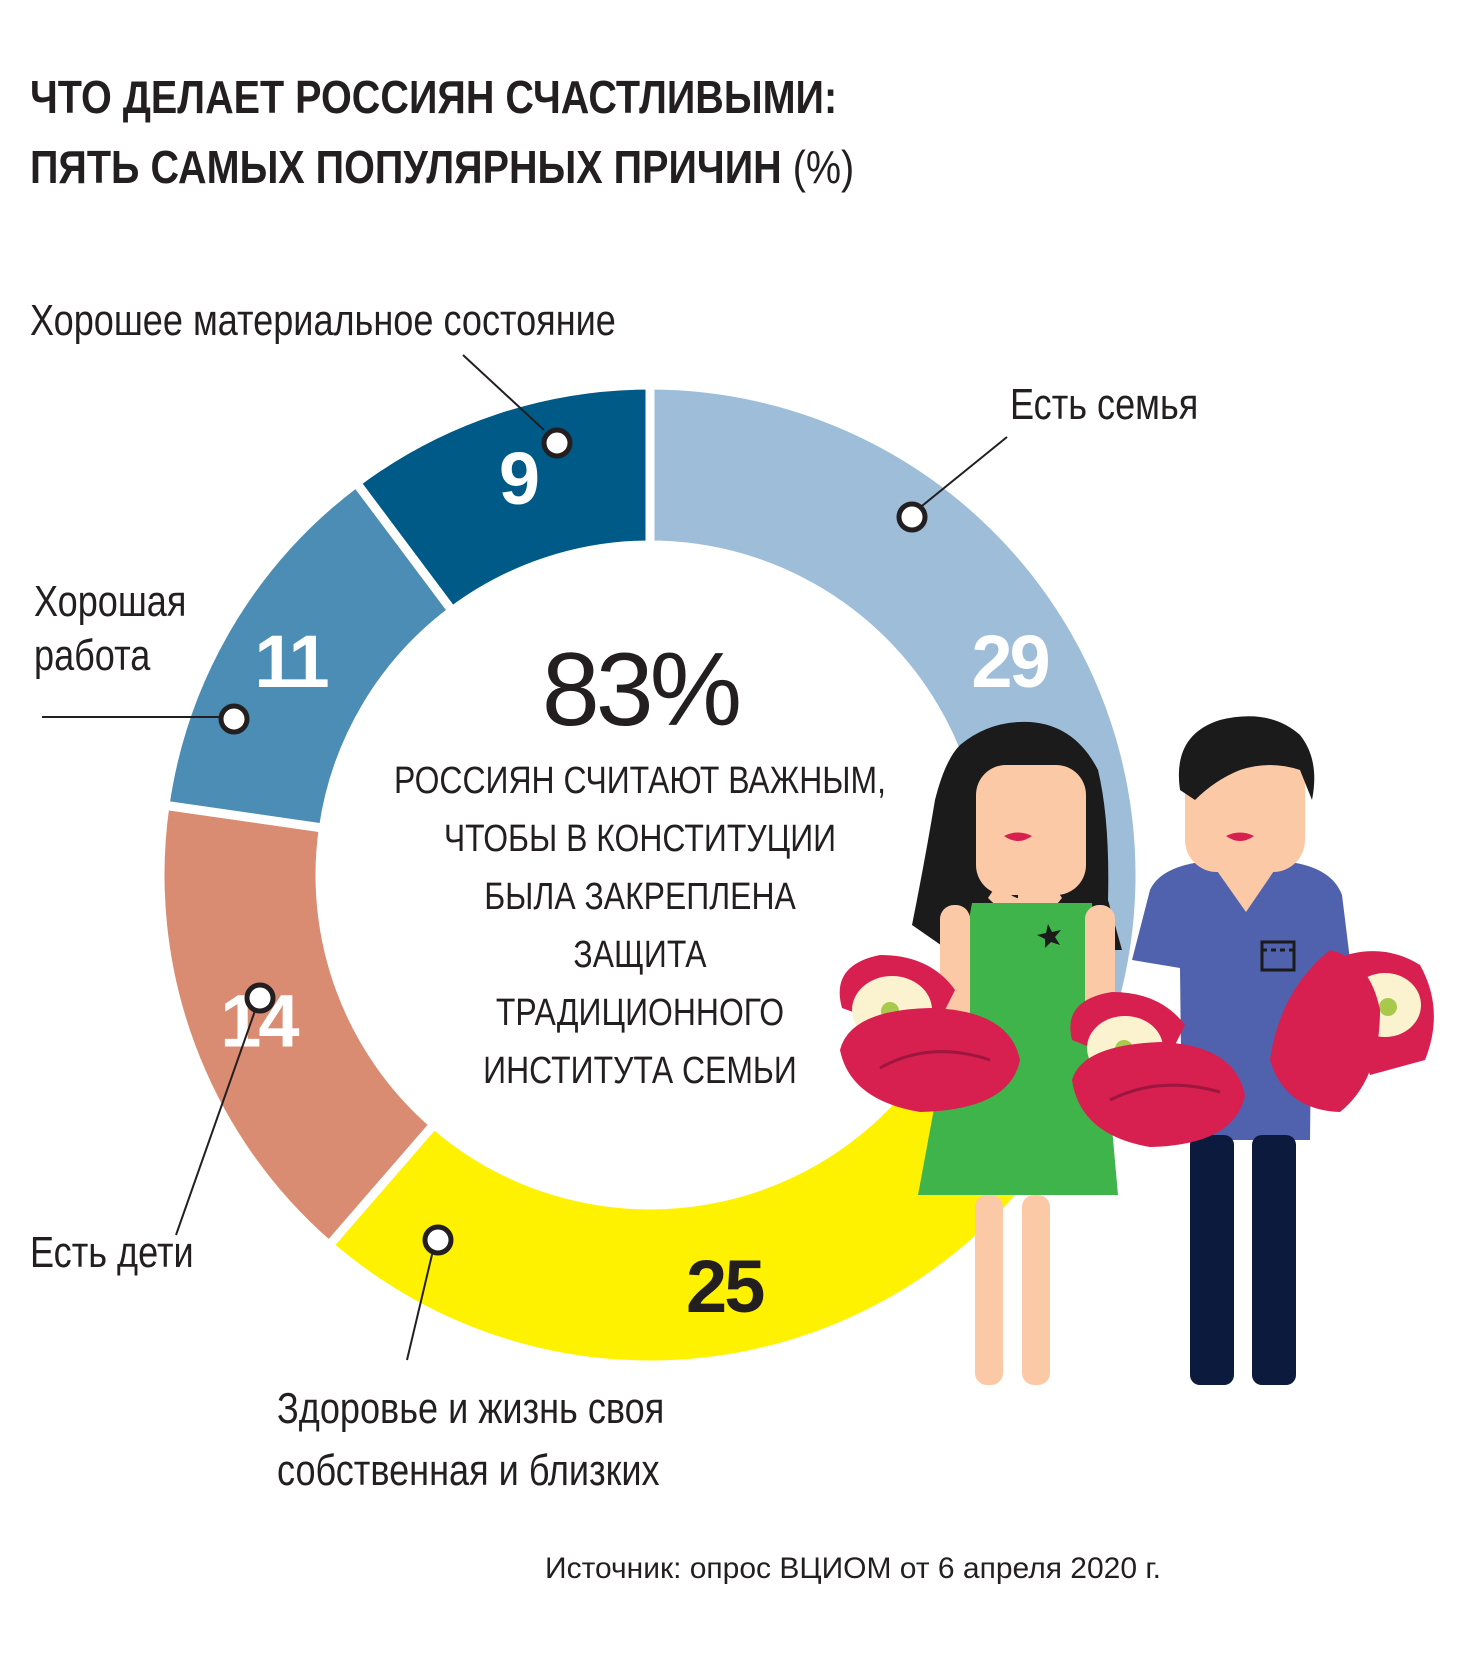  I want to click on woman-figure, so click(1017, 1053).